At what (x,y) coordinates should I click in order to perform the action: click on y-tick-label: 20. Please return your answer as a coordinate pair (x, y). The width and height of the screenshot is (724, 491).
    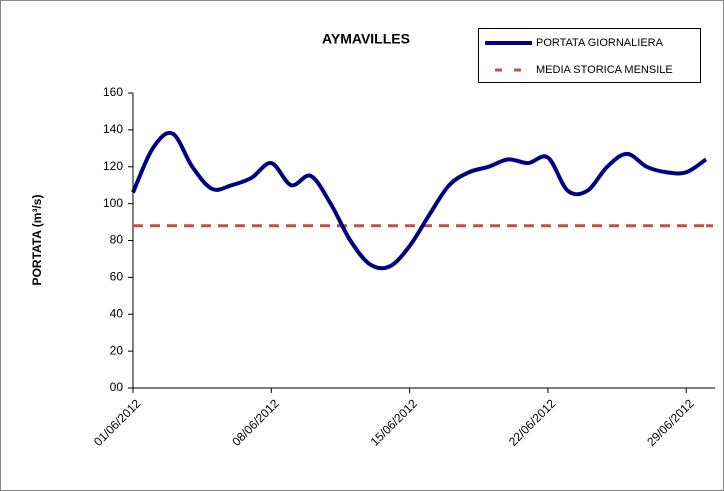
    Looking at the image, I should click on (117, 350).